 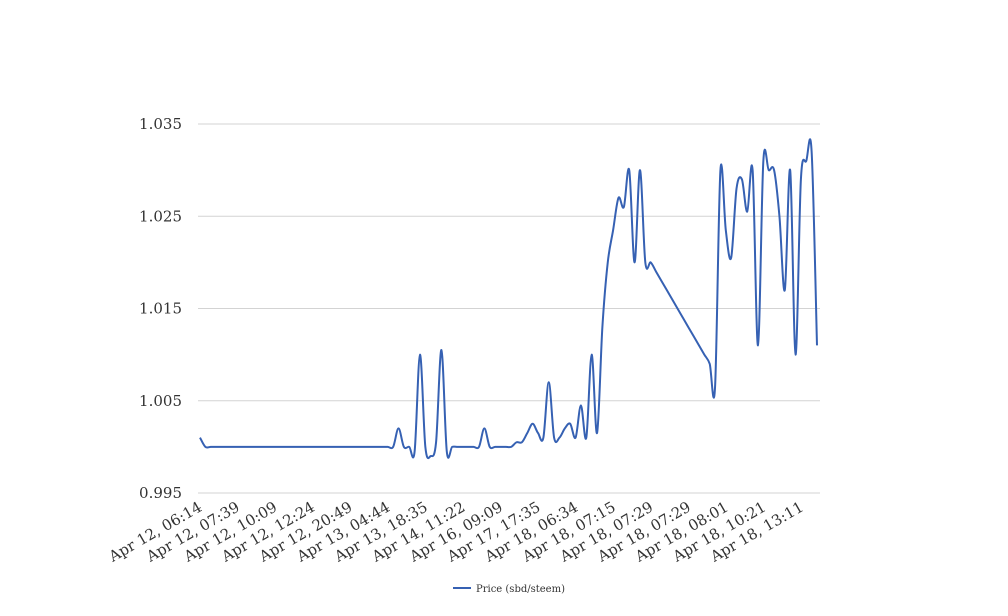 What do you see at coordinates (160, 124) in the screenshot?
I see `y-tick-label: 1.035` at bounding box center [160, 124].